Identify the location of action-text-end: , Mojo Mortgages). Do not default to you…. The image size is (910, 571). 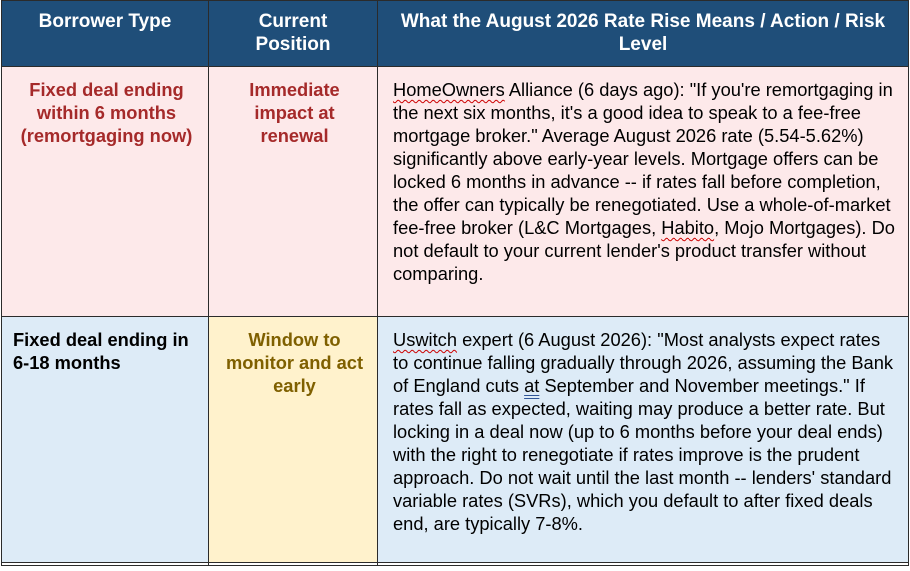
(644, 250).